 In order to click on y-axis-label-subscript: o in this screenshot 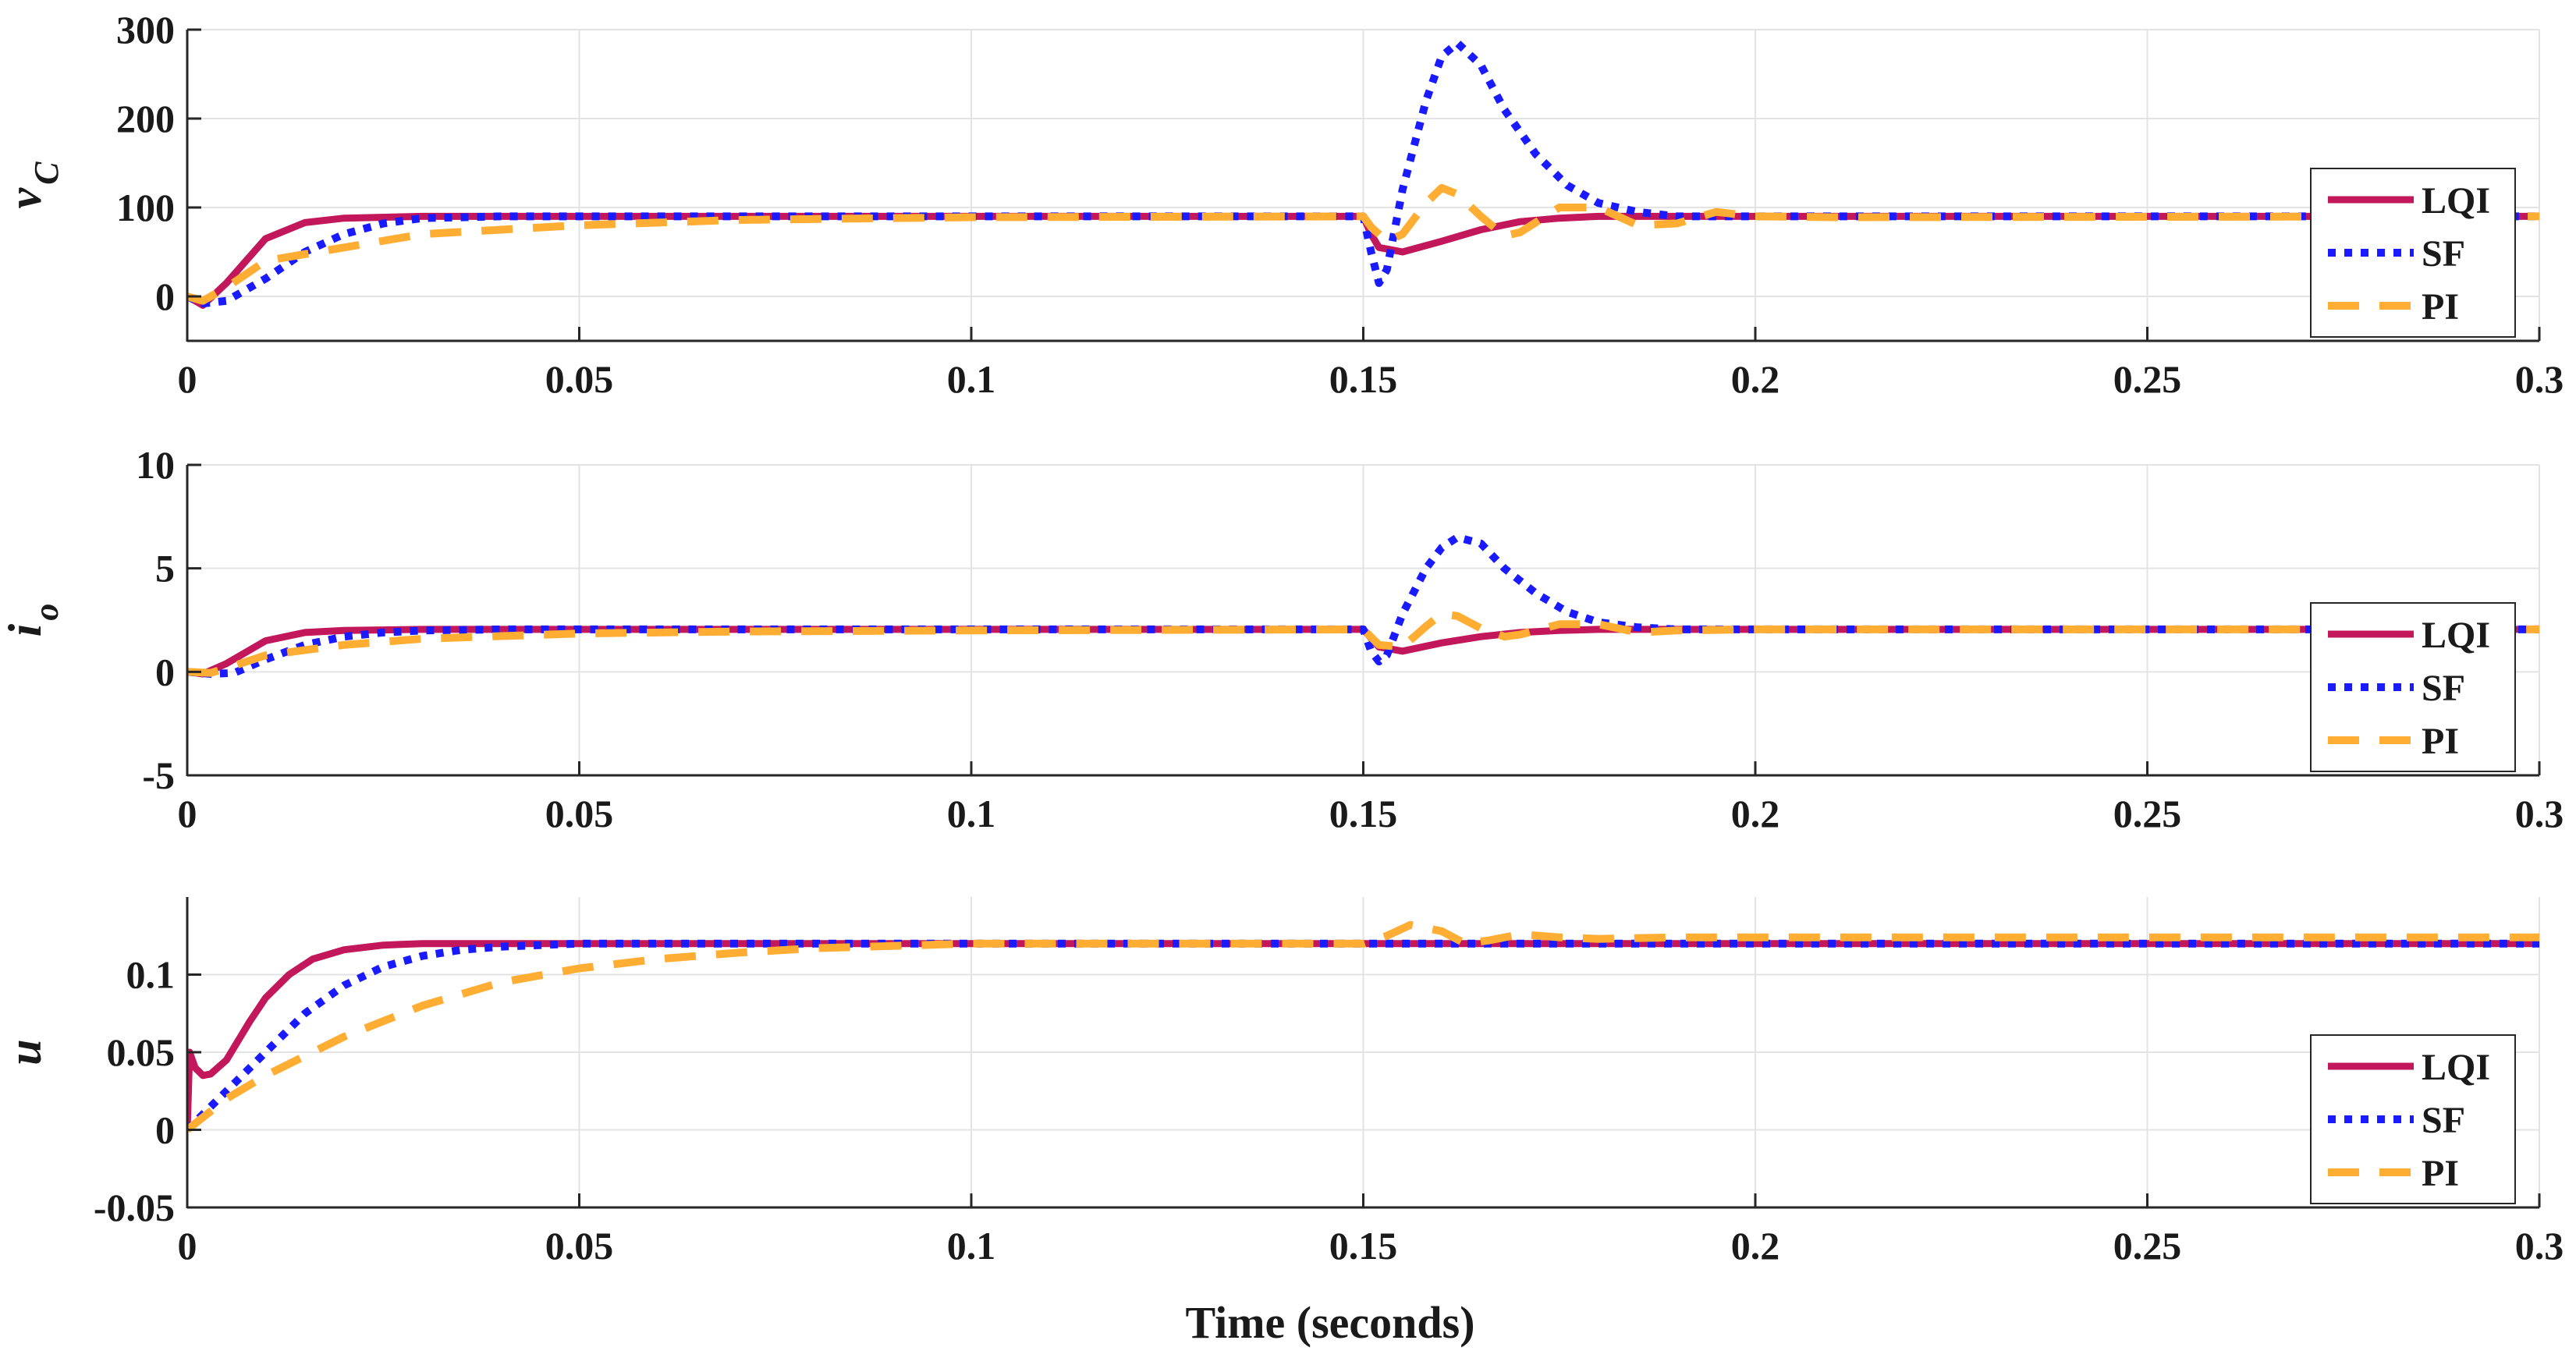, I will do `click(46, 612)`.